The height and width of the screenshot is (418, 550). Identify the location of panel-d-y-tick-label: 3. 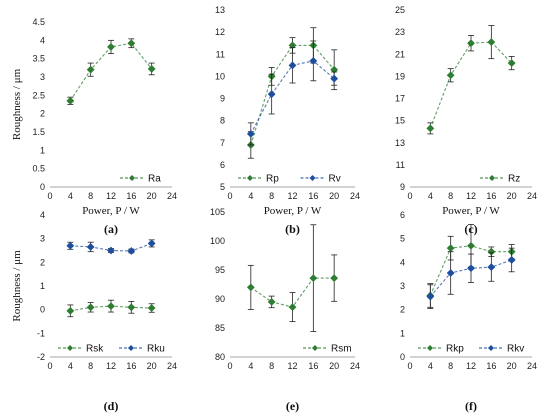
(42, 239).